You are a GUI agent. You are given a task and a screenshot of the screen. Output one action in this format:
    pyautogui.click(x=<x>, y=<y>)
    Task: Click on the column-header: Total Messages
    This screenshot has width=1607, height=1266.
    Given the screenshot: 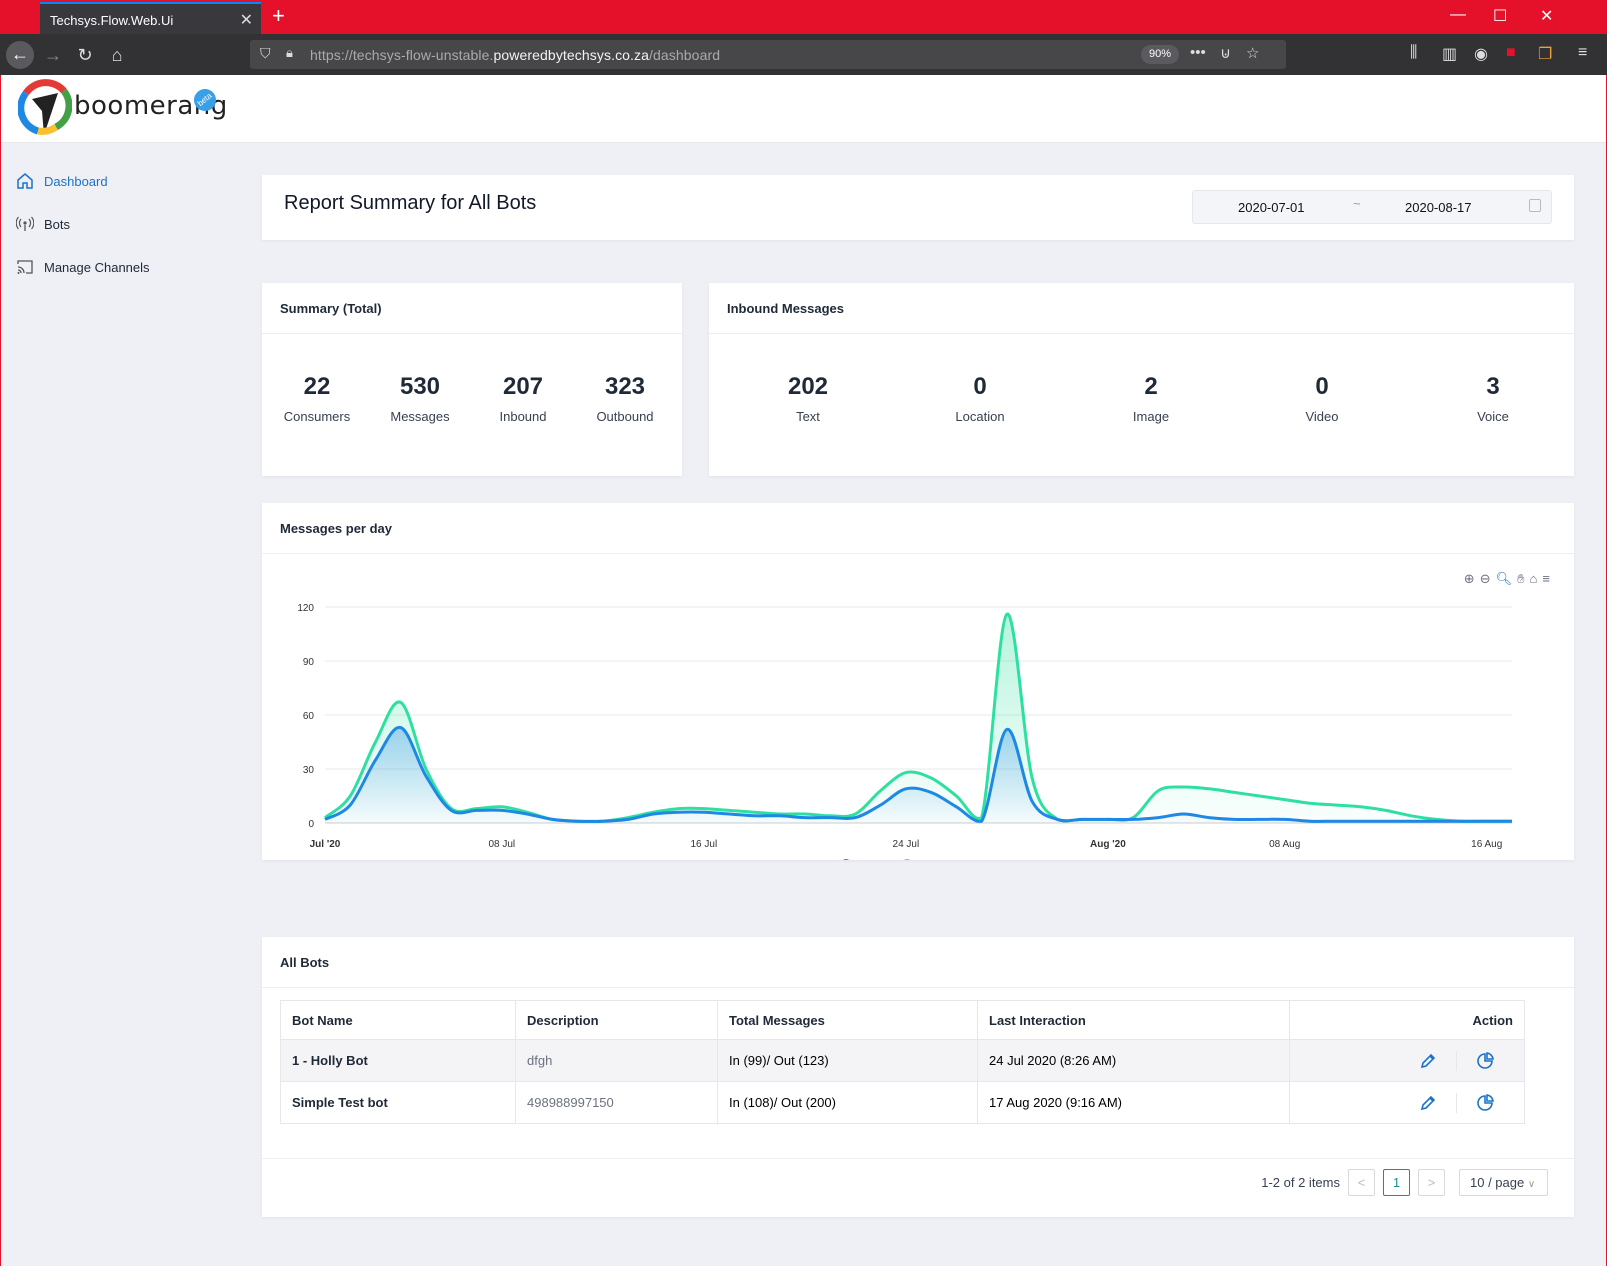 What is the action you would take?
    pyautogui.click(x=847, y=1020)
    